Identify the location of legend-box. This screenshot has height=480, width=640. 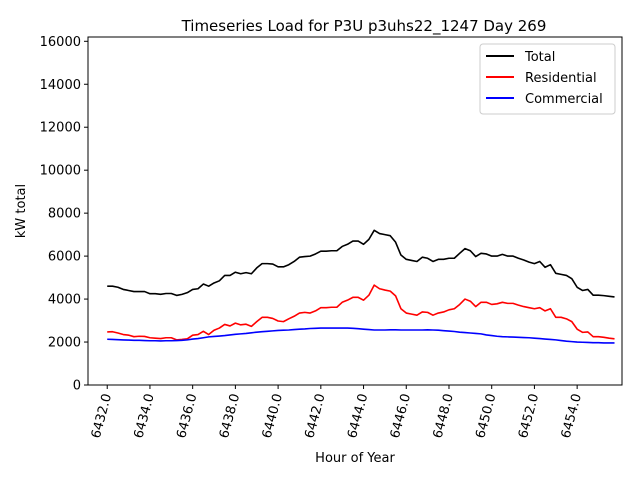
(547, 79).